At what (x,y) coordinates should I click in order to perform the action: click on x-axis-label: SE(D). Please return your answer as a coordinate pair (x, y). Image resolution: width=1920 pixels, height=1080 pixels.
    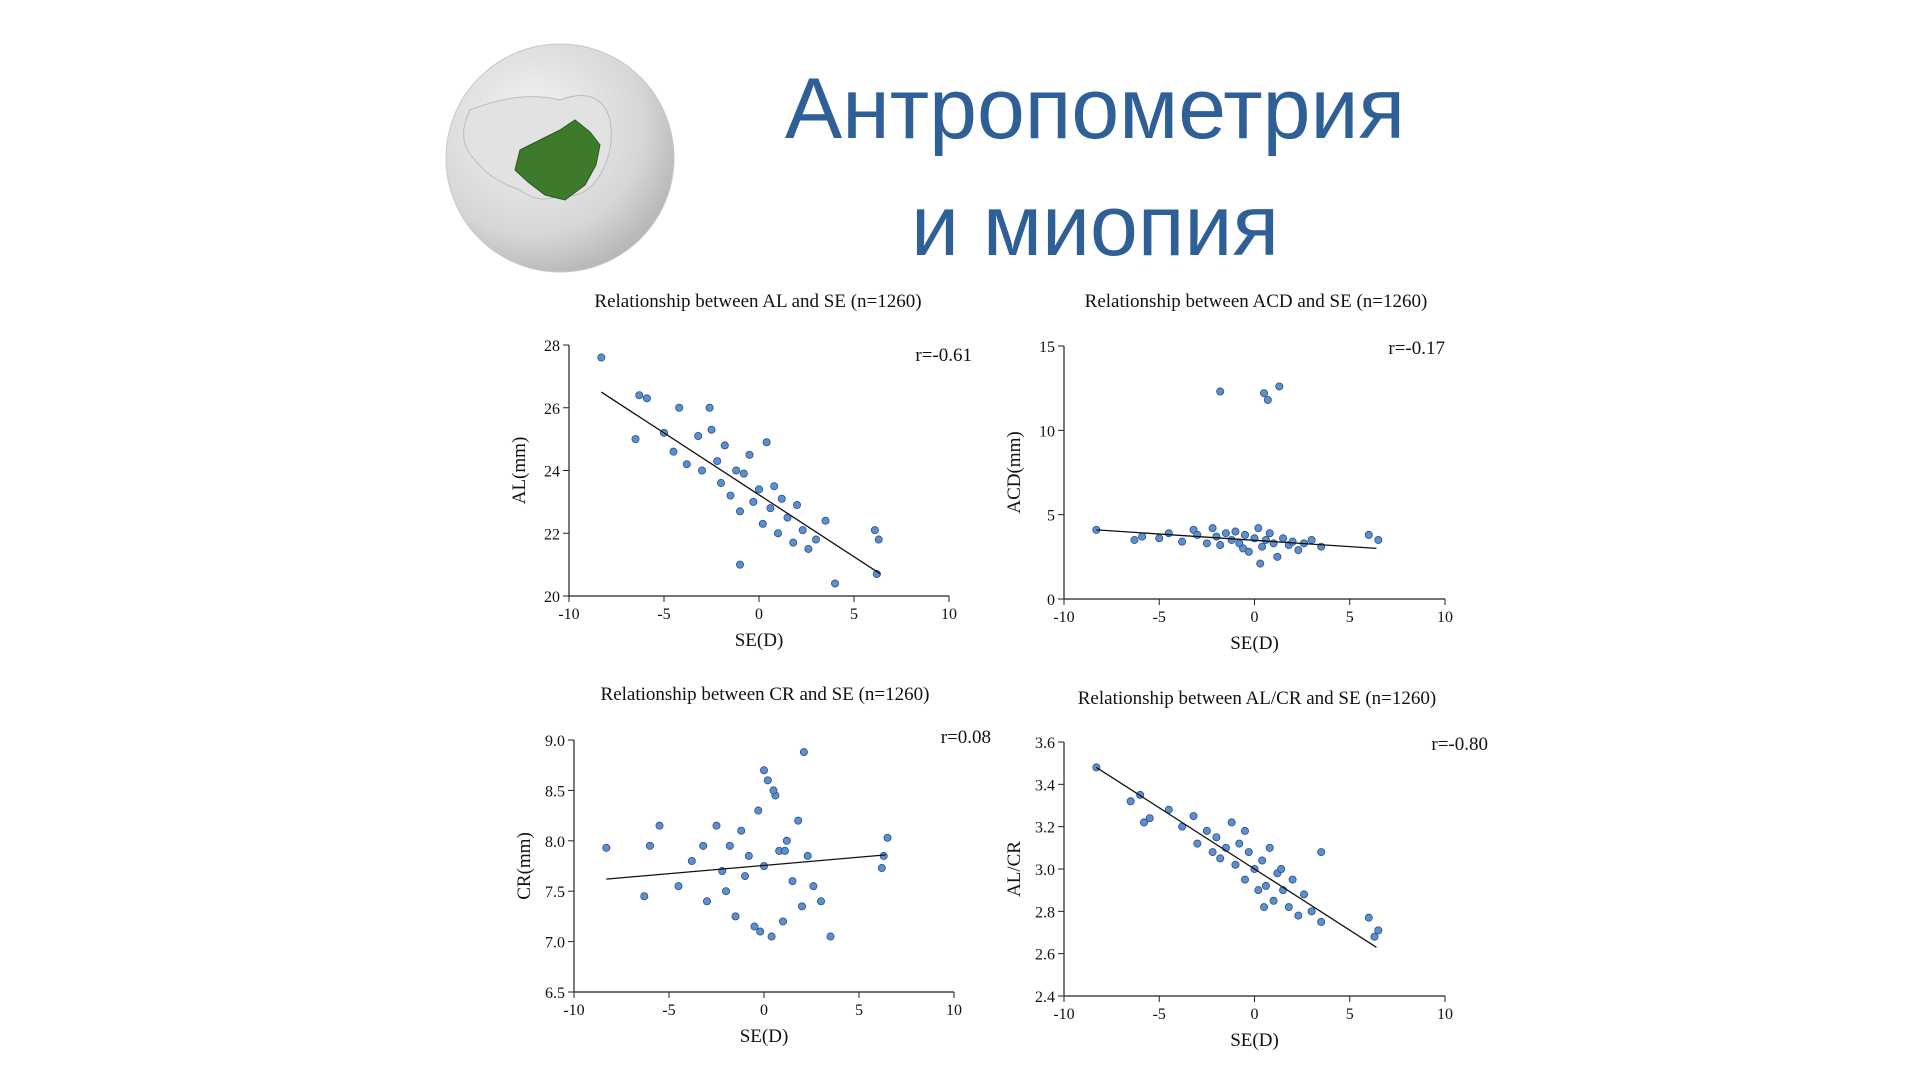
    Looking at the image, I should click on (764, 1036).